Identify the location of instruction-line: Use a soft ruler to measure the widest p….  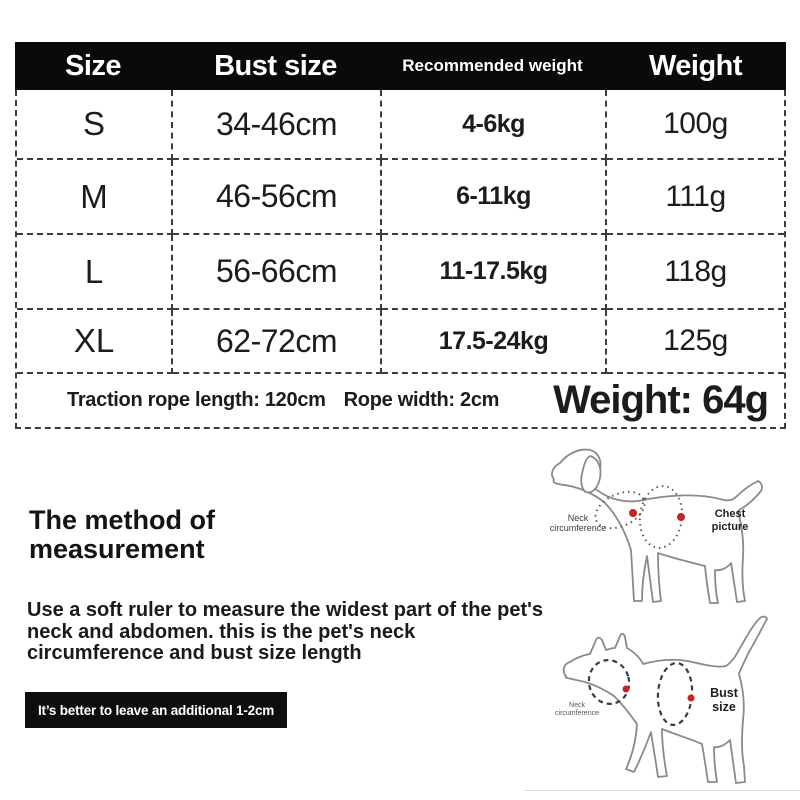
(285, 610).